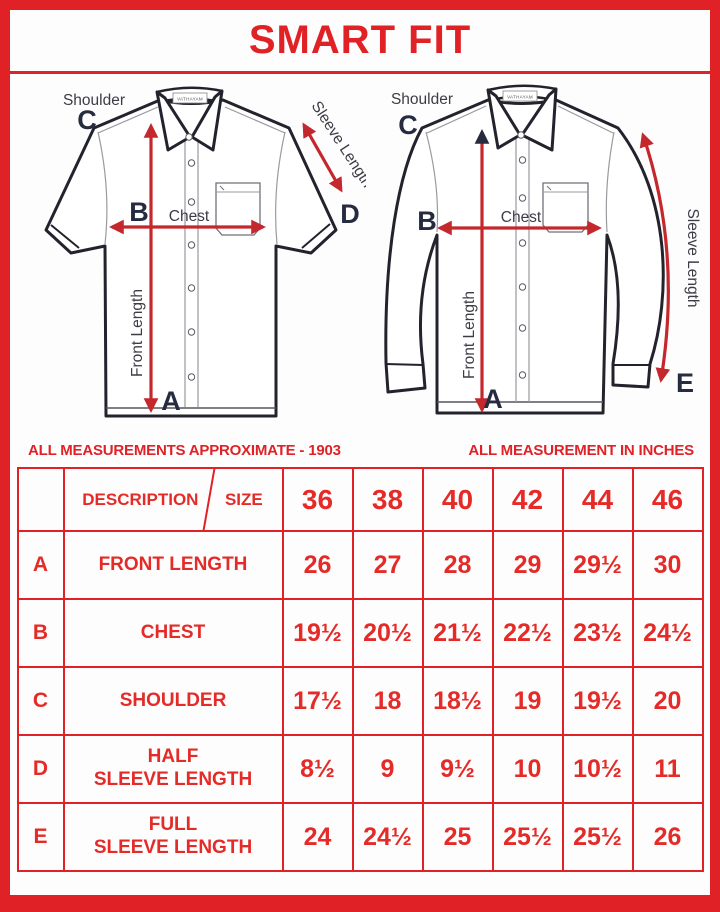  I want to click on size-column-header: 40, so click(457, 499).